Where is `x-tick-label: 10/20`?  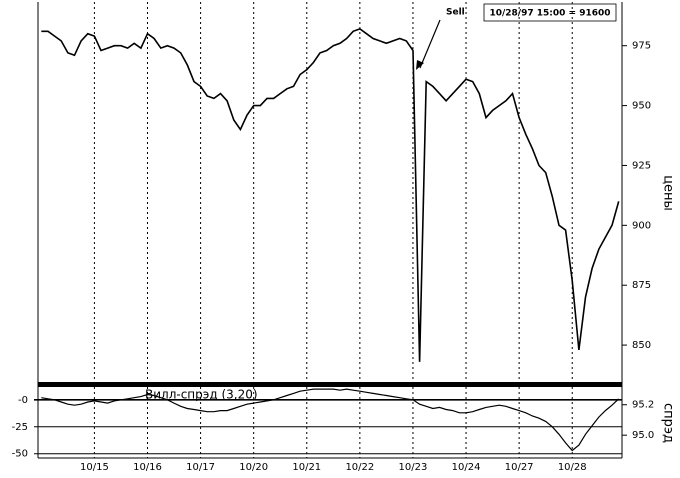 x-tick-label: 10/20 is located at coordinates (253, 467).